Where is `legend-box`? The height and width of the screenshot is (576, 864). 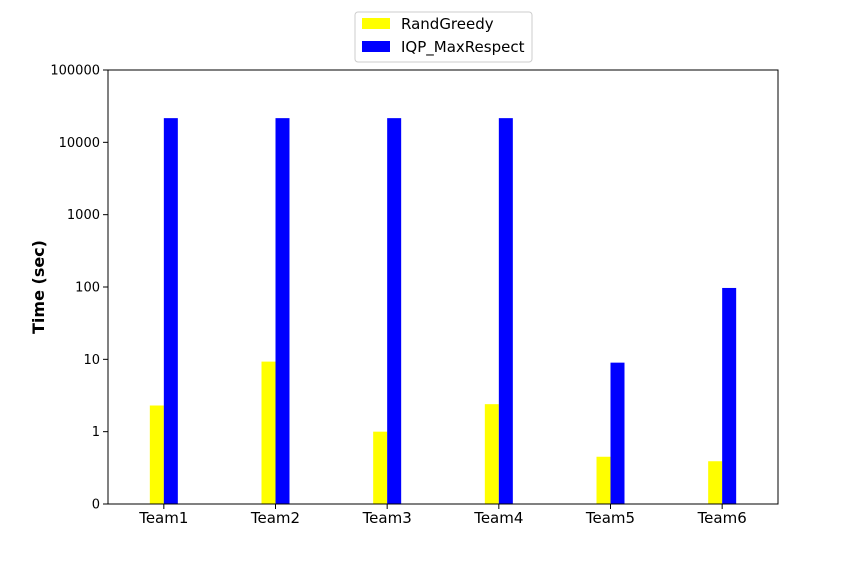 legend-box is located at coordinates (443, 37).